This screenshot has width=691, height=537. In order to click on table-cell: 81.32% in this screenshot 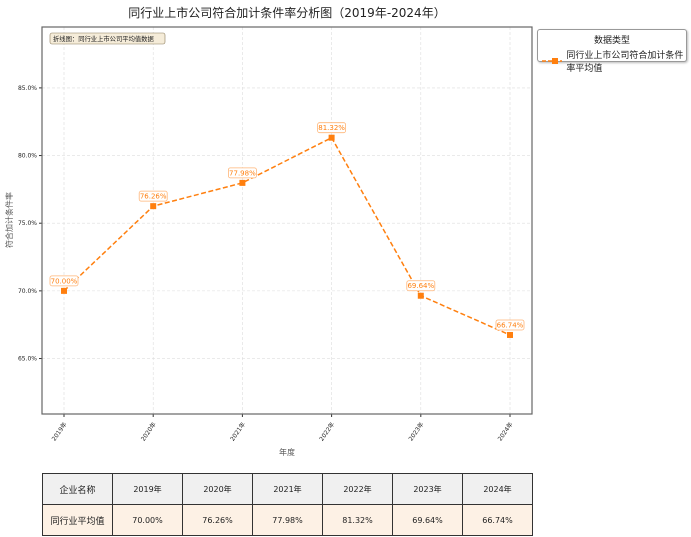, I will do `click(357, 520)`.